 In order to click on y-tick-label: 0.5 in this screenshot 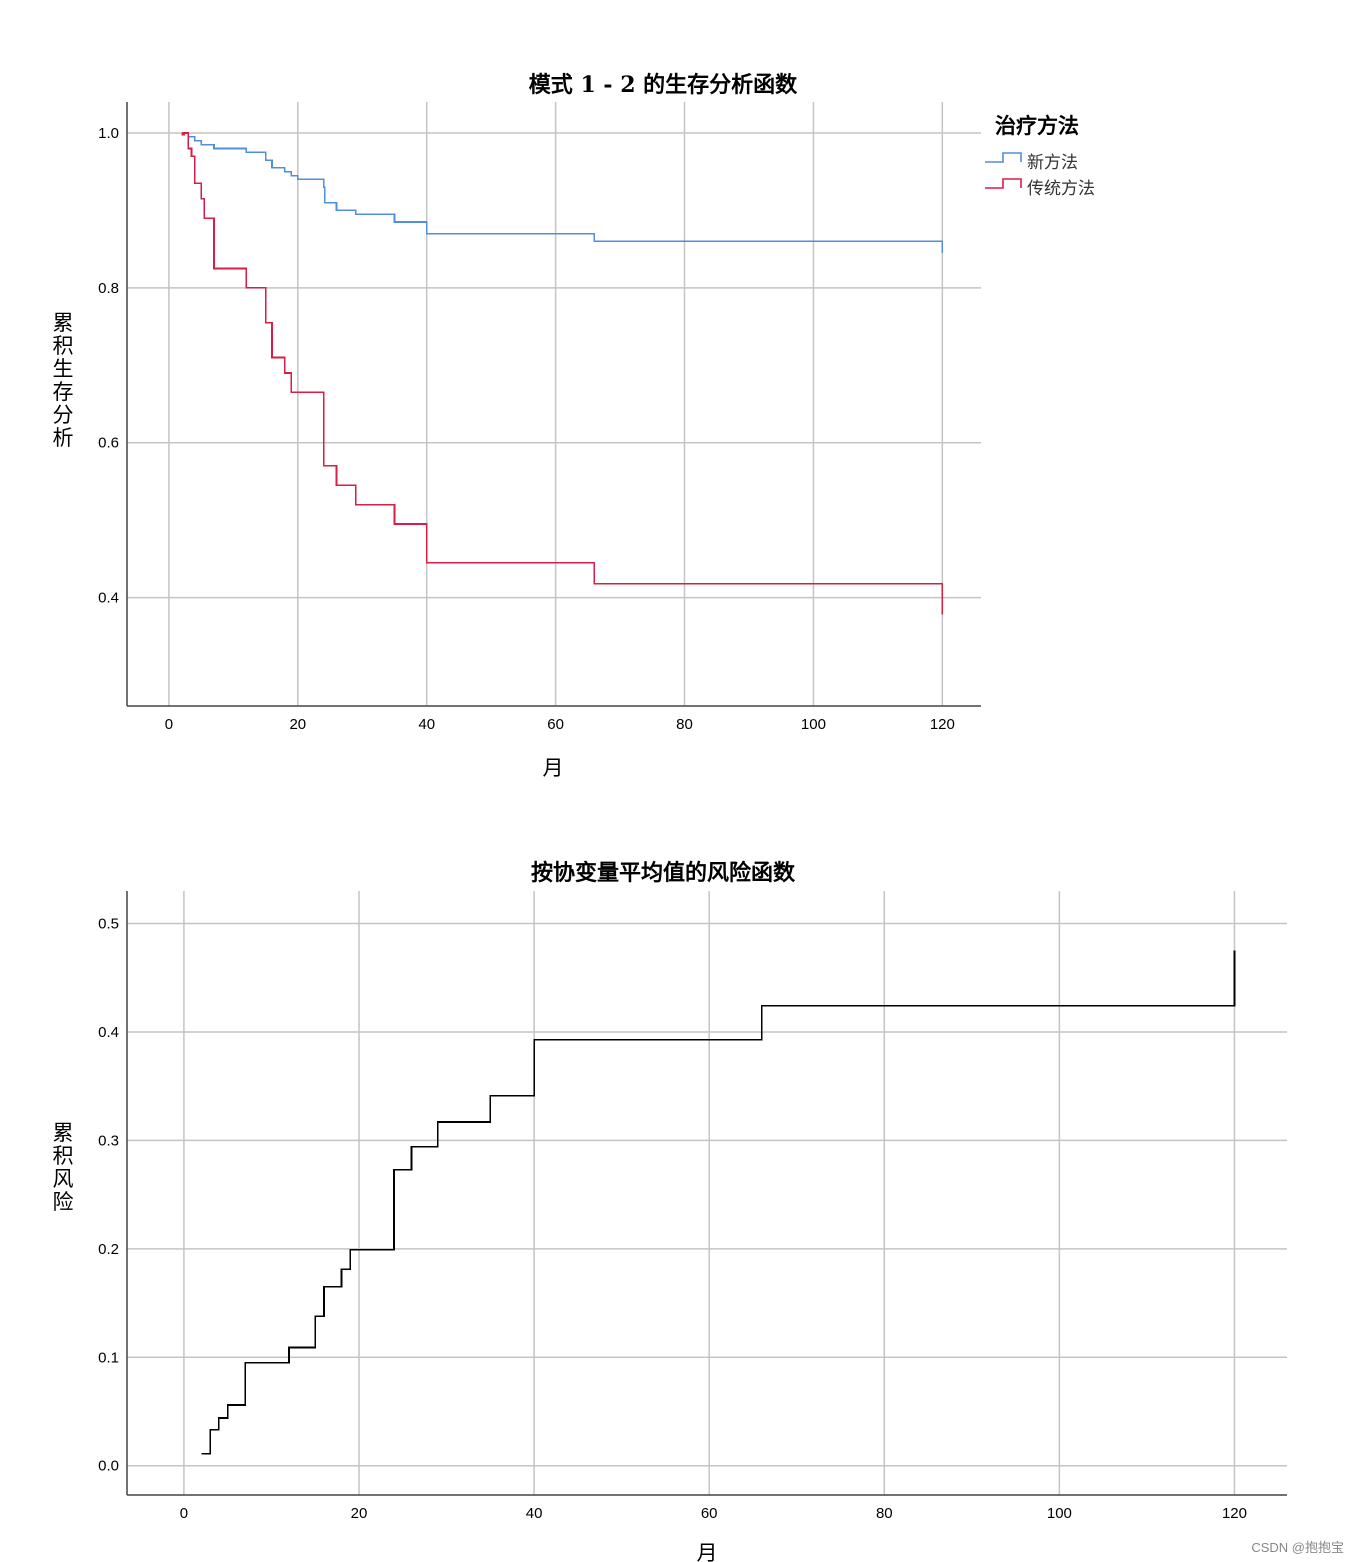, I will do `click(108, 924)`.